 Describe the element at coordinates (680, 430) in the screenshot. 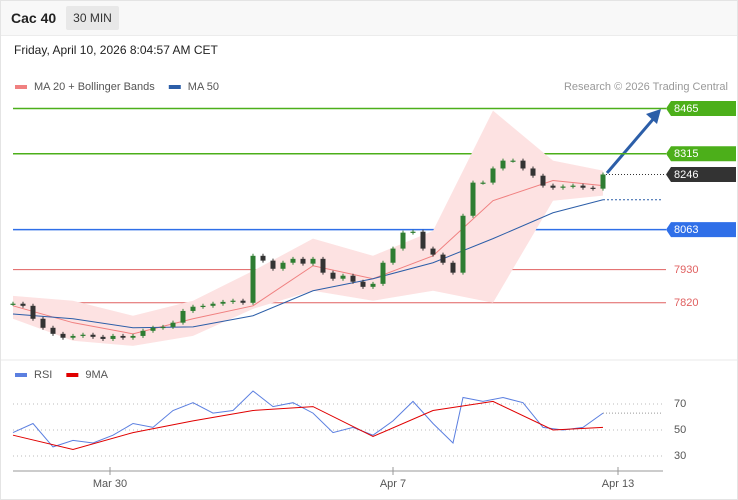

I see `y-tick-label: 50` at that location.